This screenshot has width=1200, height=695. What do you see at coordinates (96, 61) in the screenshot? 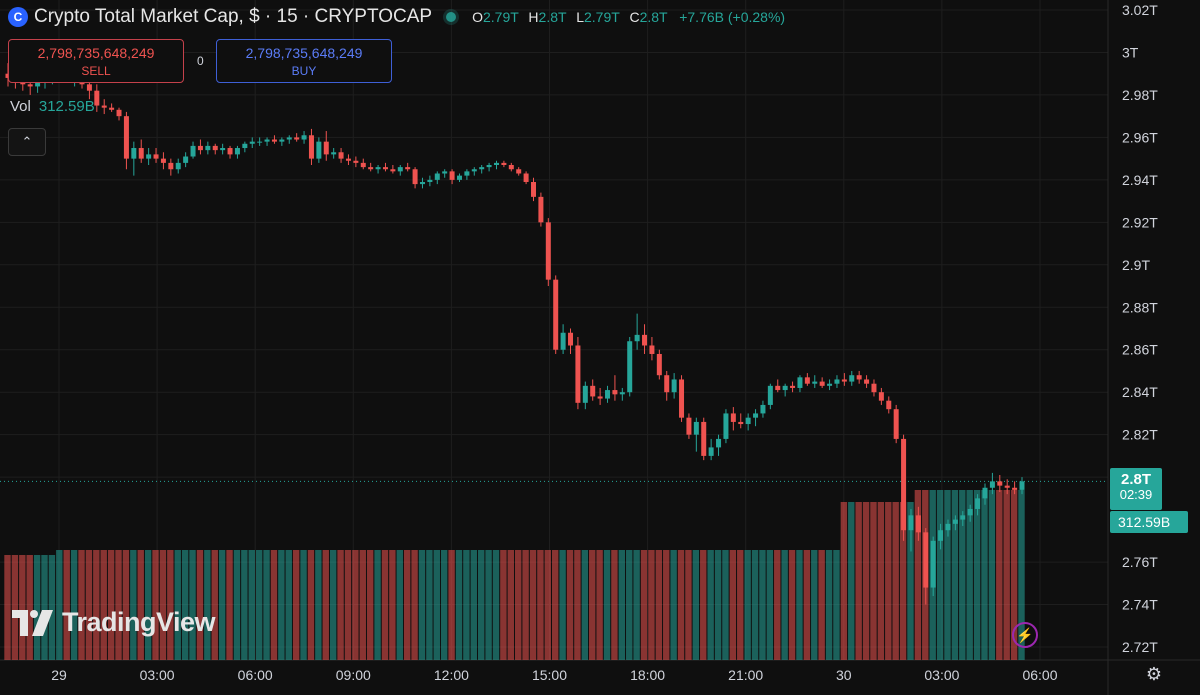
I see `sell-button: 2,798,735,648,249 SELL` at bounding box center [96, 61].